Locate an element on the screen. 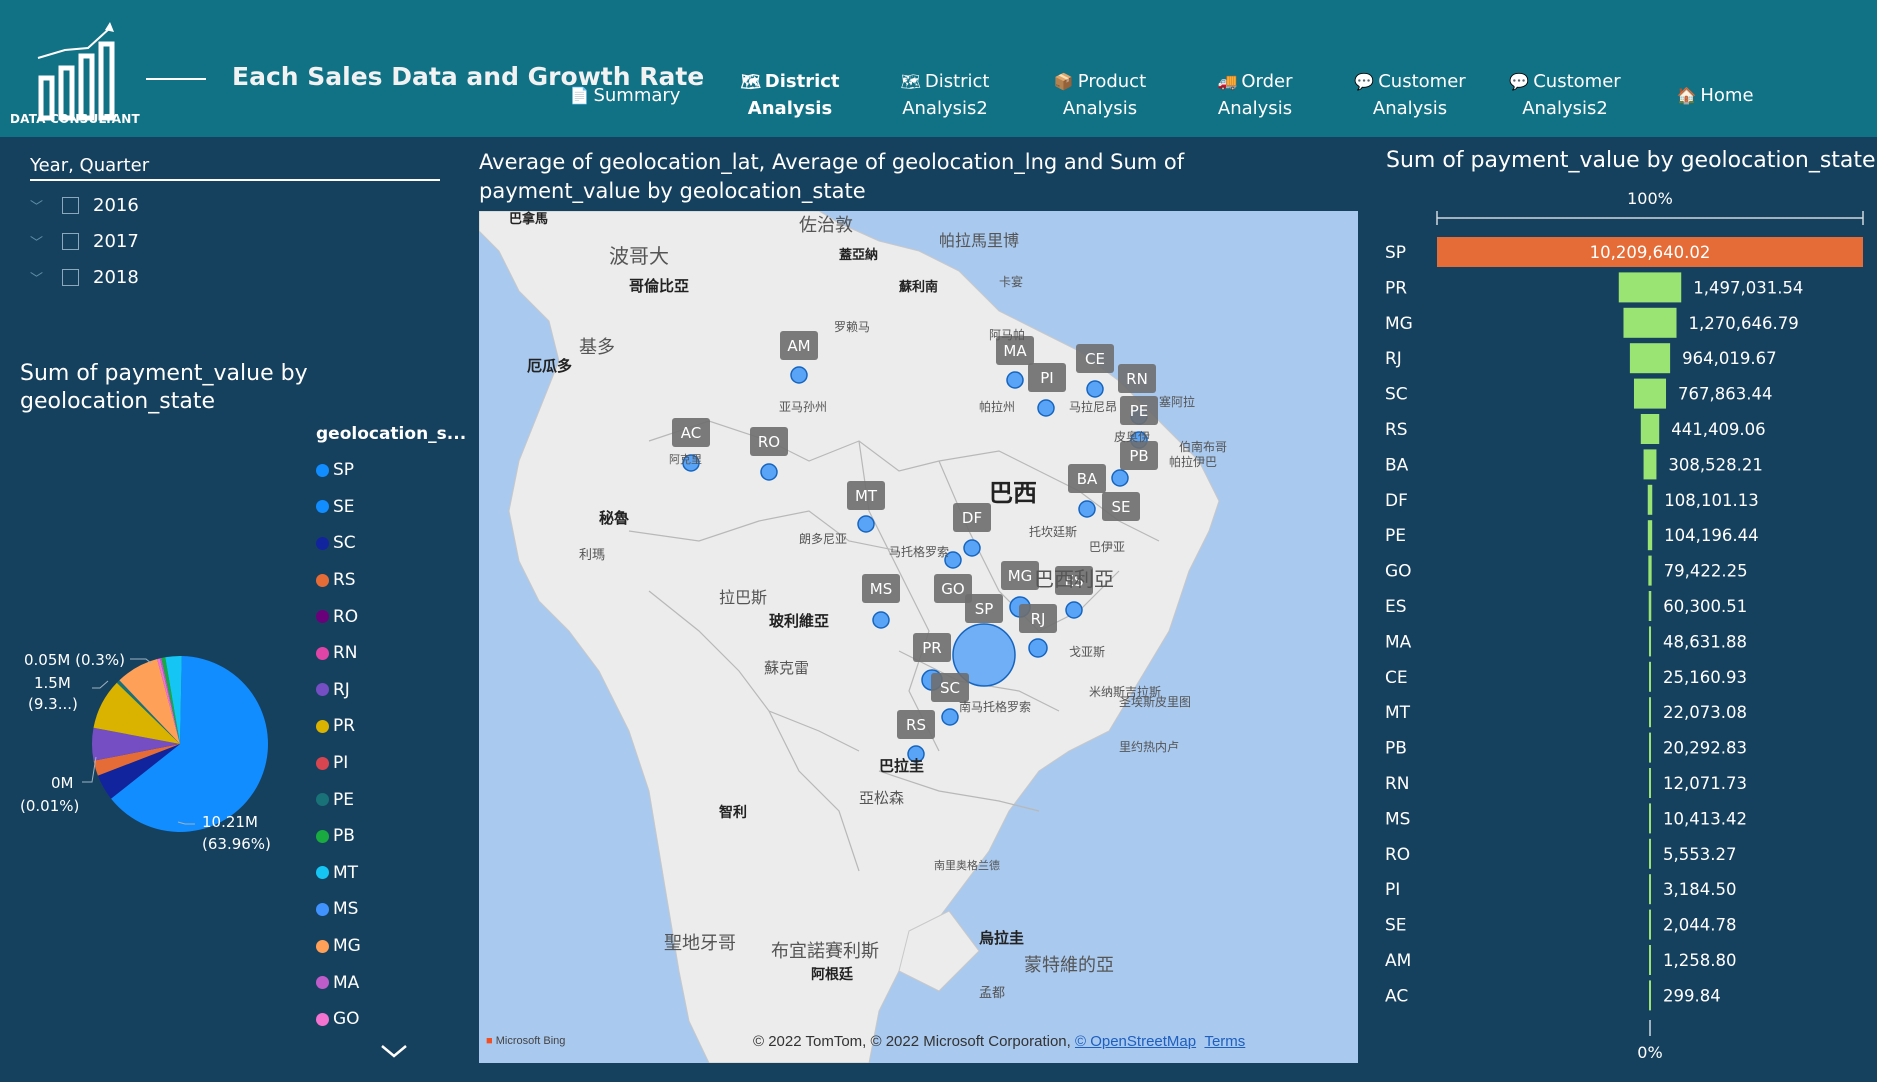 This screenshot has height=1082, width=1877. funnel-bar-df is located at coordinates (1650, 499).